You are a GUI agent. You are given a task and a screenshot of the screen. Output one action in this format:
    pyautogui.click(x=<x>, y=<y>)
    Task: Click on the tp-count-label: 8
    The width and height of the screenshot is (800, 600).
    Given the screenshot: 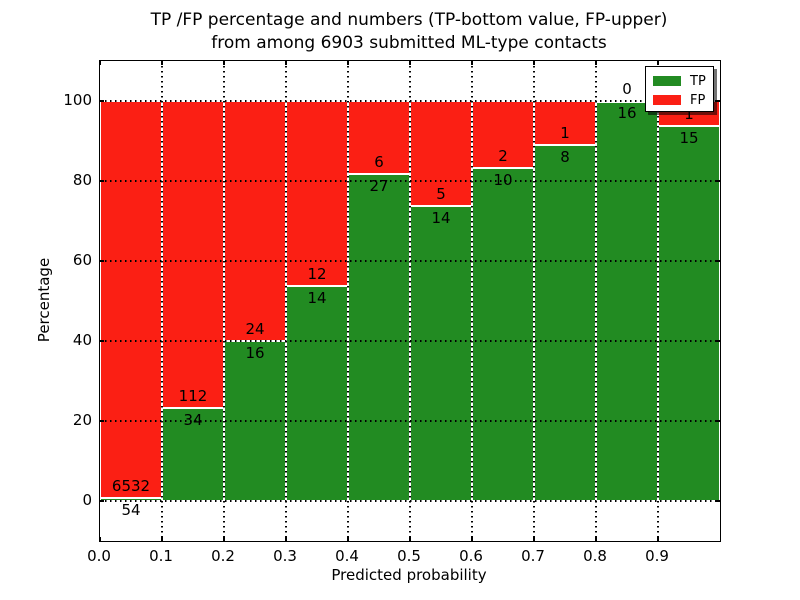 What is the action you would take?
    pyautogui.click(x=565, y=157)
    